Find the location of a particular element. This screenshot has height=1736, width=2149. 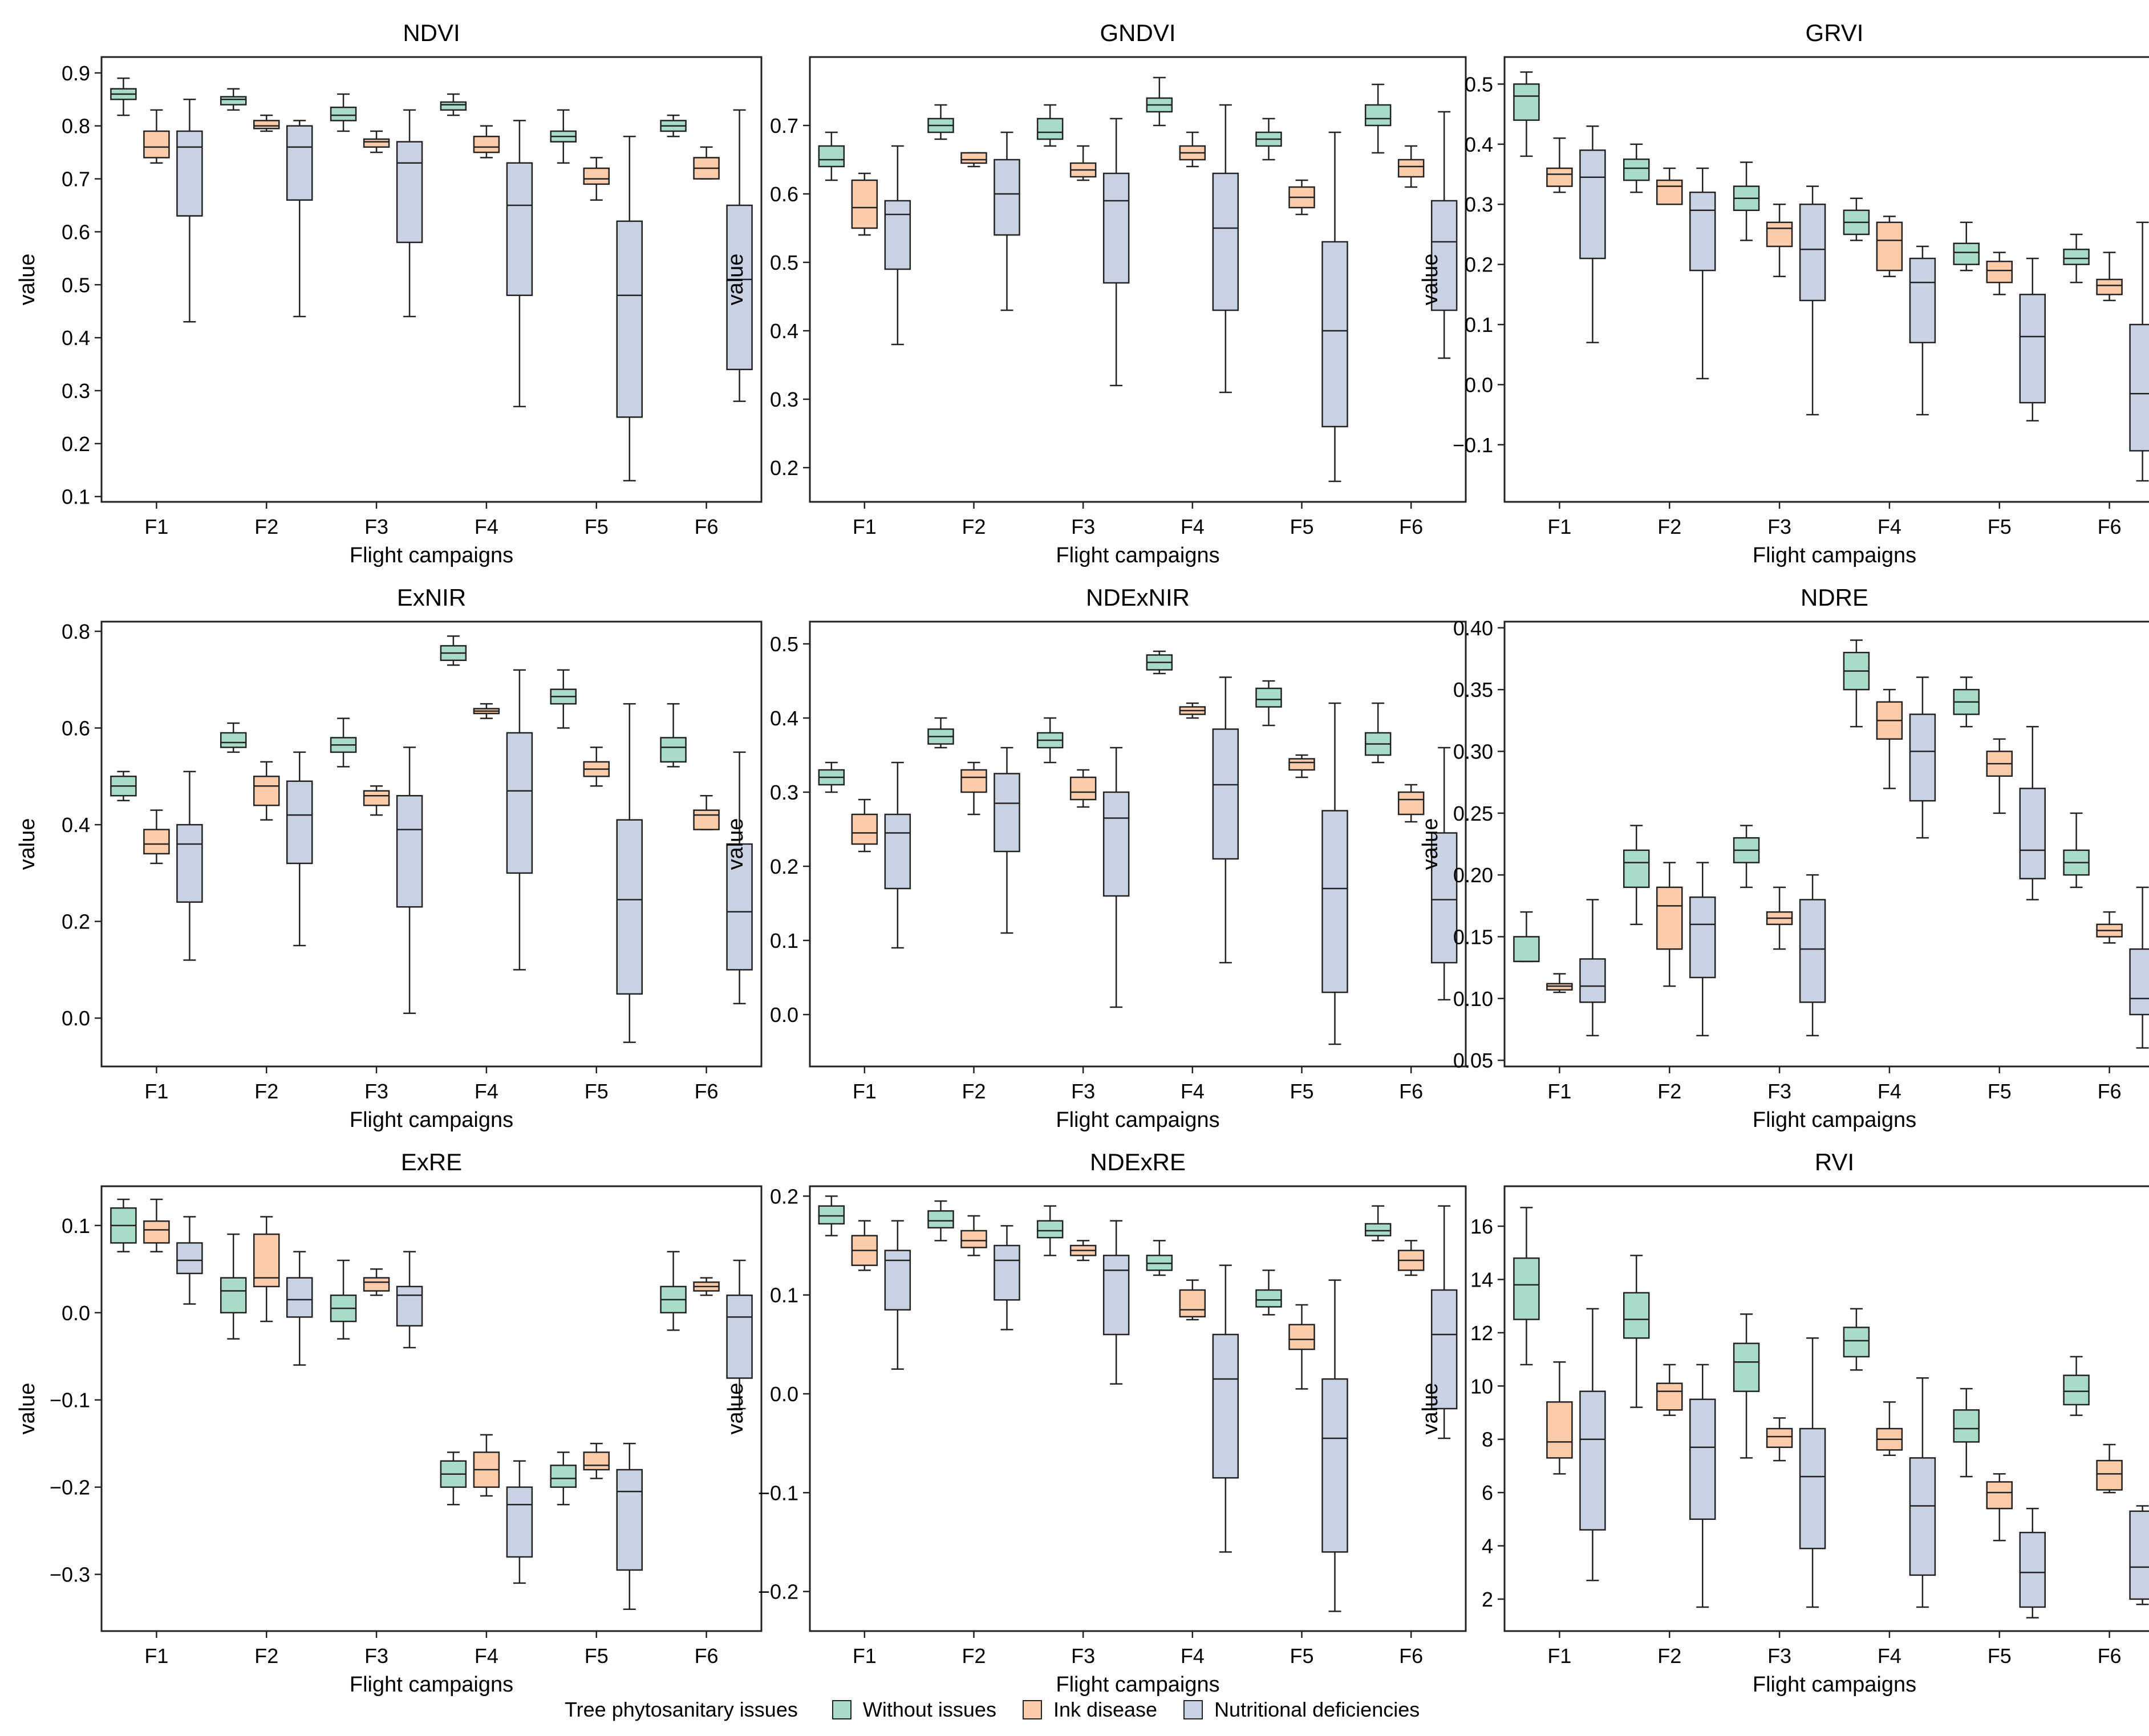

y-tick-label: 0.5 is located at coordinates (1479, 84).